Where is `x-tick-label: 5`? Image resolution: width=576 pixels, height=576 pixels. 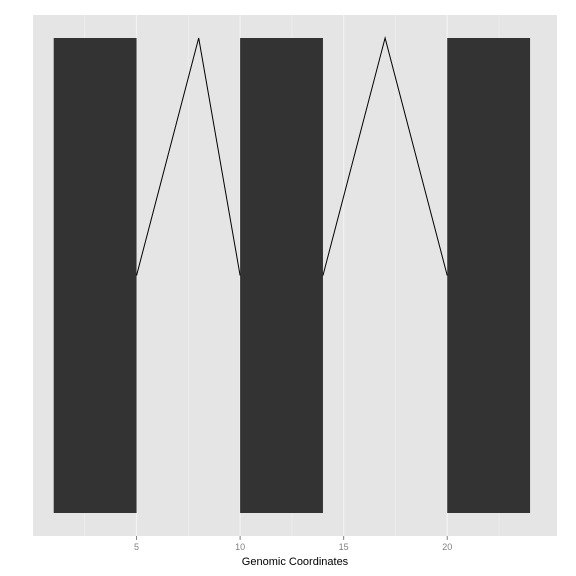
x-tick-label: 5 is located at coordinates (136, 547).